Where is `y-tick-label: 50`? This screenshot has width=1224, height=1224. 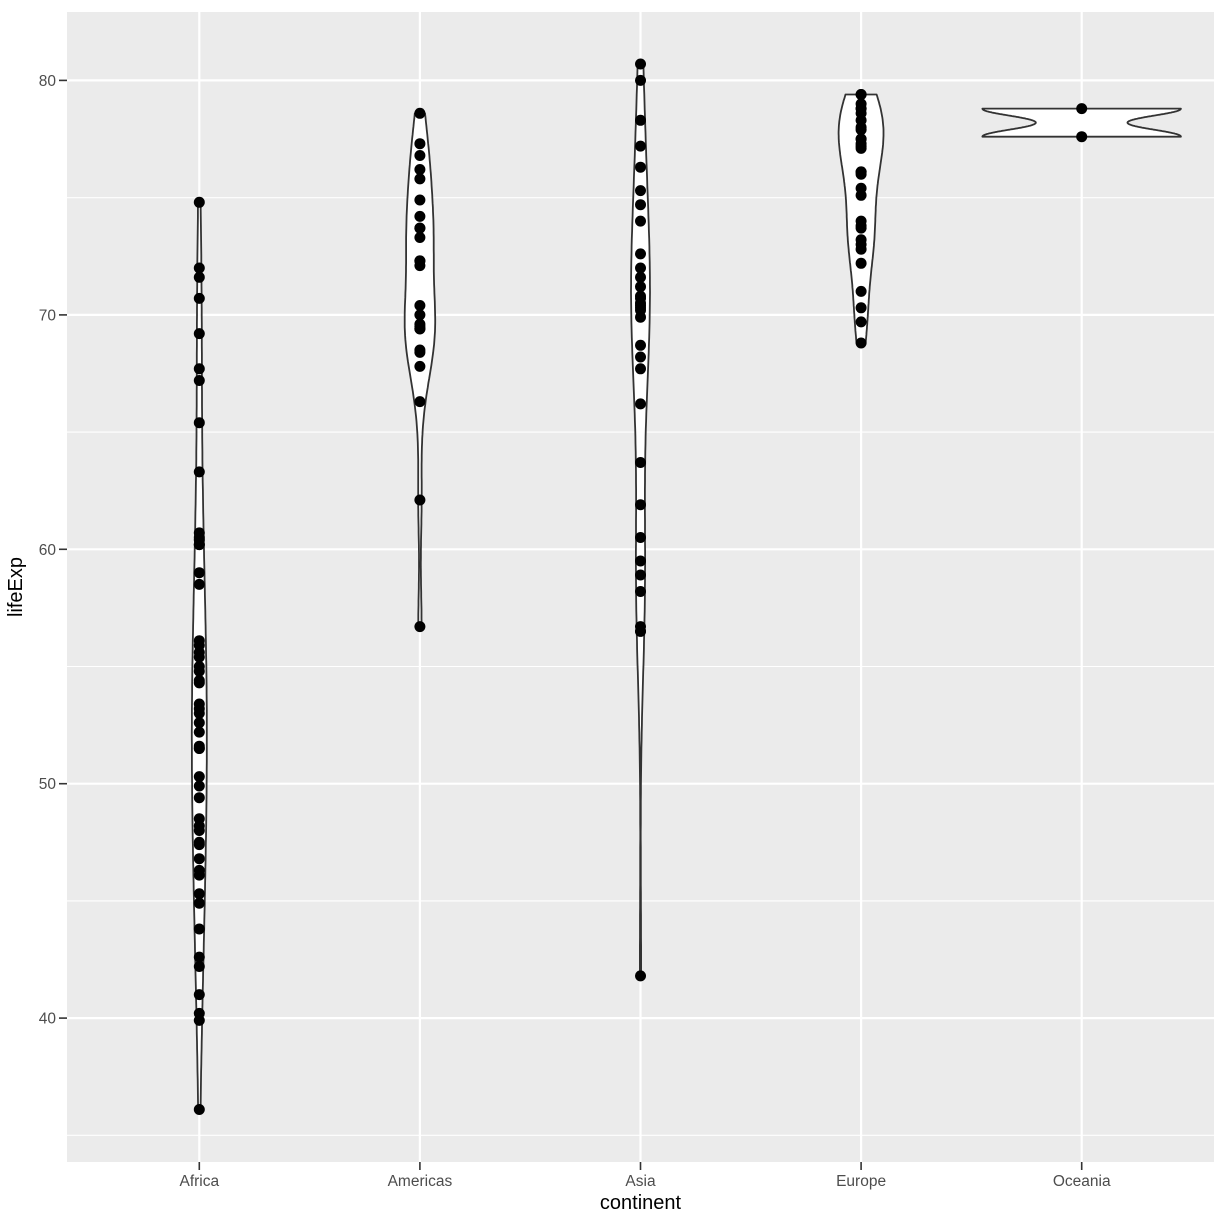 y-tick-label: 50 is located at coordinates (48, 784).